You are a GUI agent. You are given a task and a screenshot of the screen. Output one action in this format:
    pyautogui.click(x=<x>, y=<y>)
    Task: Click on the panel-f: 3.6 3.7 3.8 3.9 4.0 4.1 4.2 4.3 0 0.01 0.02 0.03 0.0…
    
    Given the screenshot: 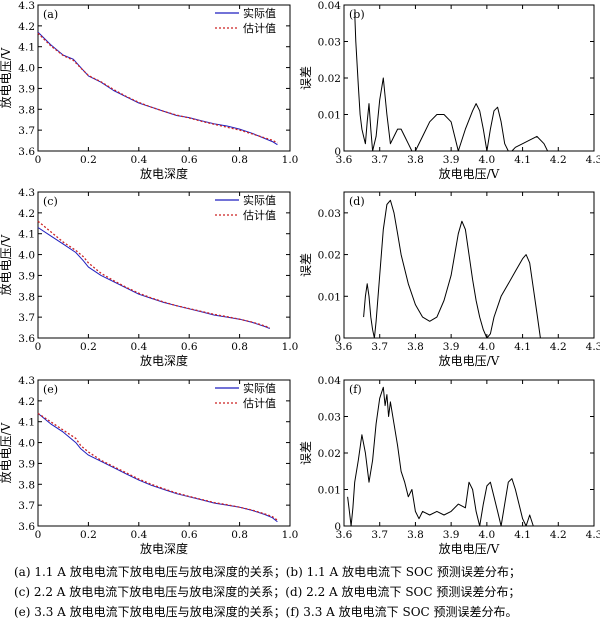 What is the action you would take?
    pyautogui.click(x=449, y=465)
    